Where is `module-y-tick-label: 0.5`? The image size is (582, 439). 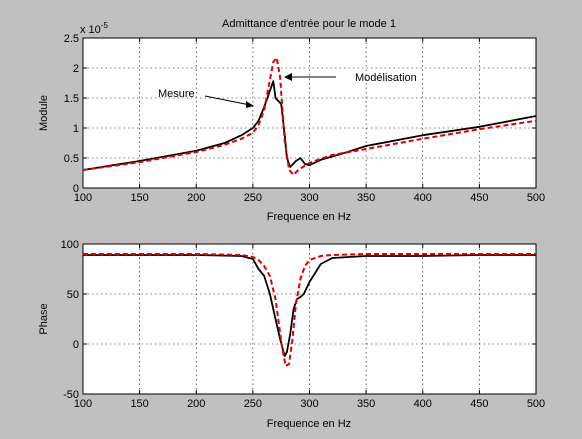
module-y-tick-label: 0.5 is located at coordinates (71, 159).